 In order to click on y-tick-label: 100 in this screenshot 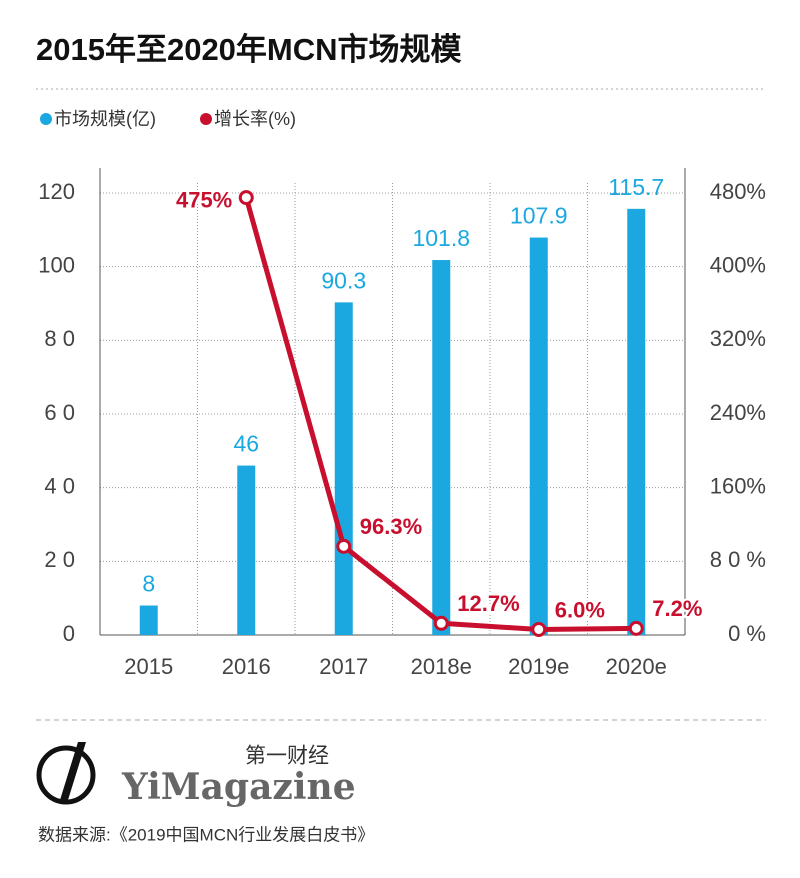, I will do `click(56, 264)`.